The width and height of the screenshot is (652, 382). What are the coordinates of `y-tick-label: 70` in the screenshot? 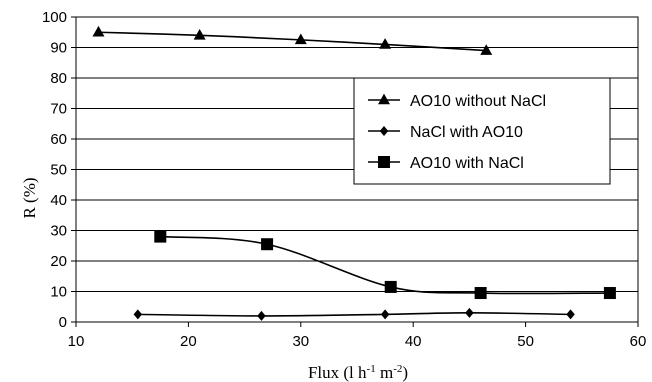 It's located at (58, 109).